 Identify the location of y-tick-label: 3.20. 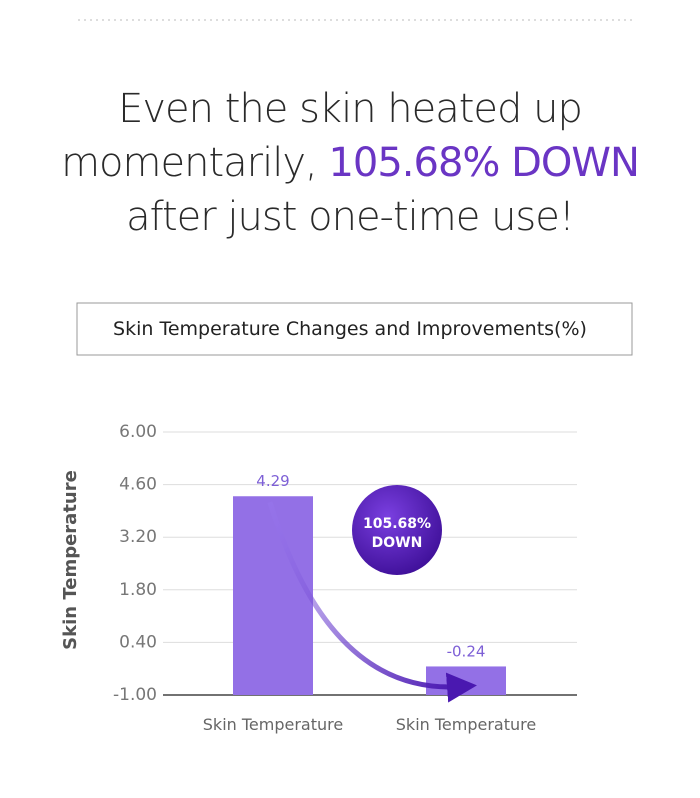
(138, 537).